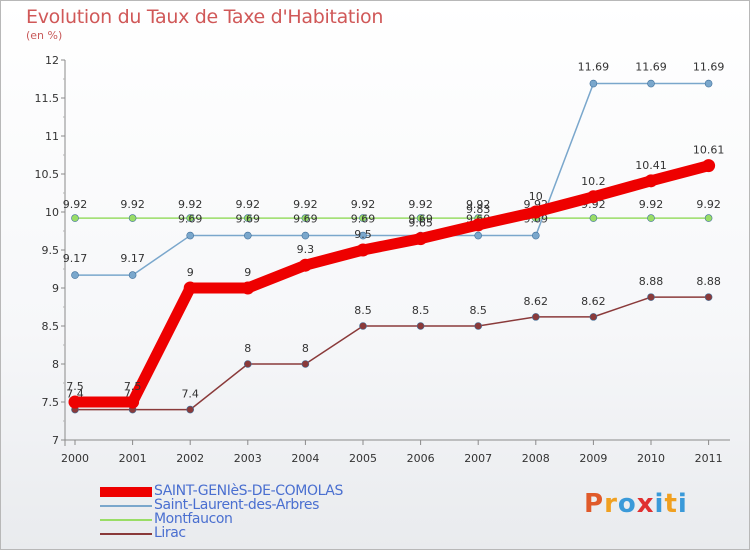  Describe the element at coordinates (75, 458) in the screenshot. I see `x-tick-label: 2000` at that location.